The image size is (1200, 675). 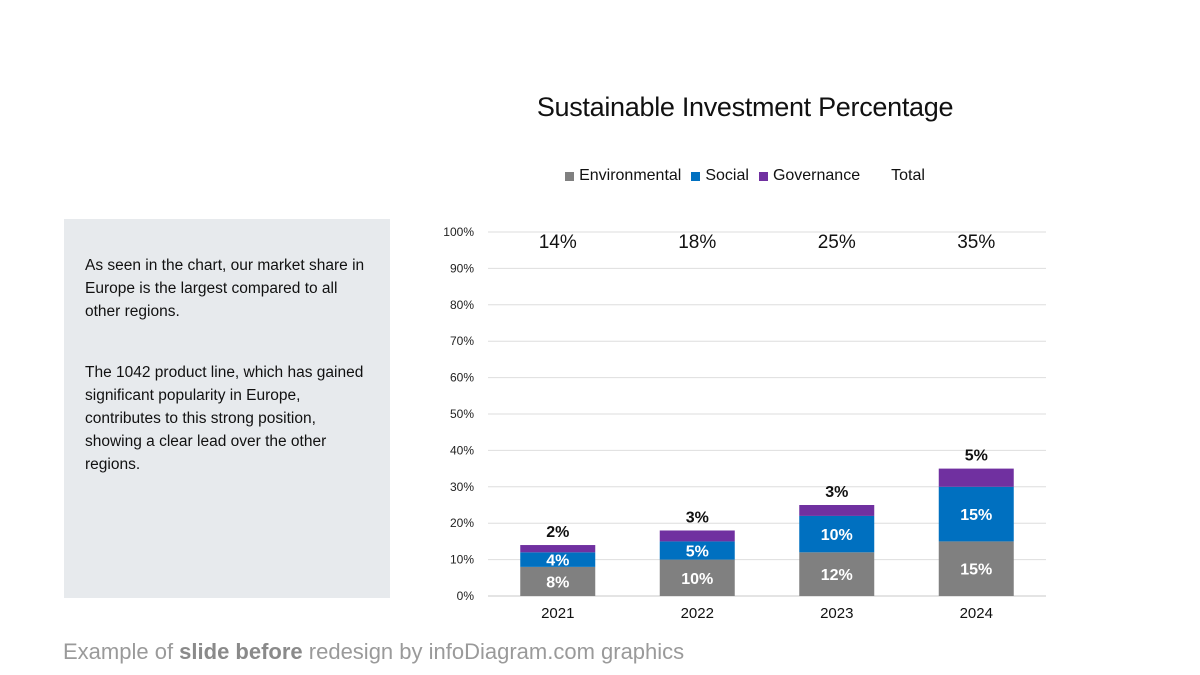 I want to click on y-tick-label: 30%, so click(x=462, y=487).